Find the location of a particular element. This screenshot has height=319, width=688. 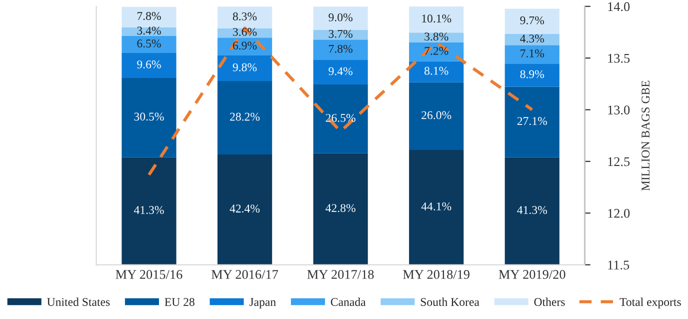

data-label: 9.4% is located at coordinates (340, 71).